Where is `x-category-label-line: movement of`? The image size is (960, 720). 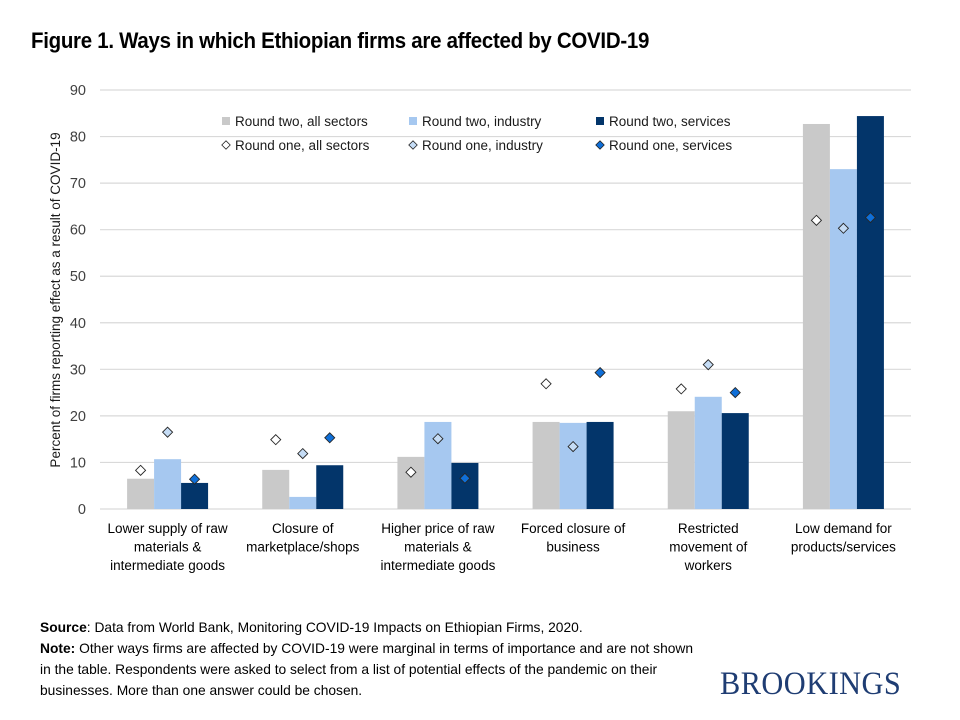 x-category-label-line: movement of is located at coordinates (708, 547).